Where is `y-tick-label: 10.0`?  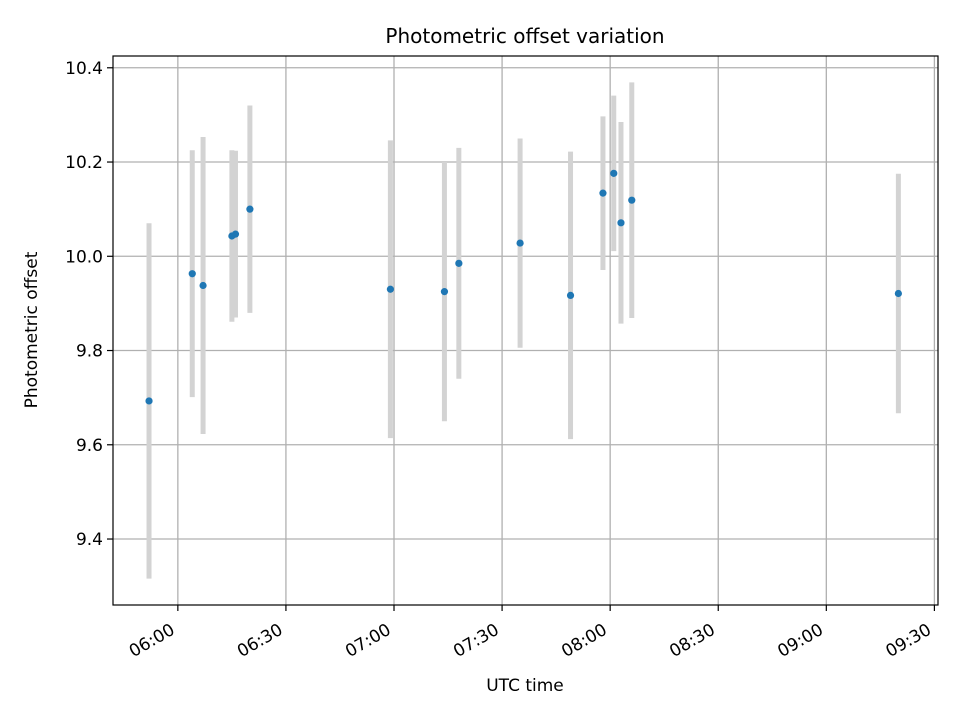 y-tick-label: 10.0 is located at coordinates (84, 257).